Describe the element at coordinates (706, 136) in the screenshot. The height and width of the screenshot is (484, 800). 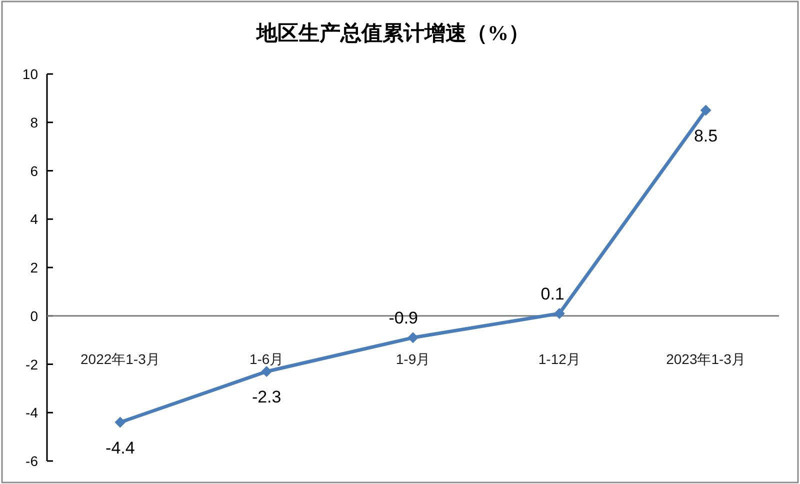
I see `data-label: 8.5` at that location.